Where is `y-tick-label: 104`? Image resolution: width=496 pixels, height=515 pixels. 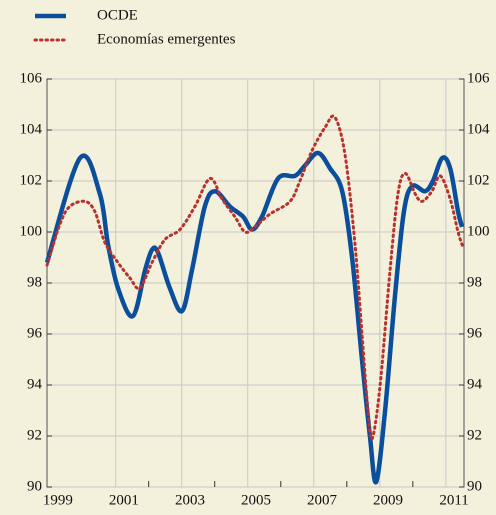
y-tick-label: 104 is located at coordinates (31, 129).